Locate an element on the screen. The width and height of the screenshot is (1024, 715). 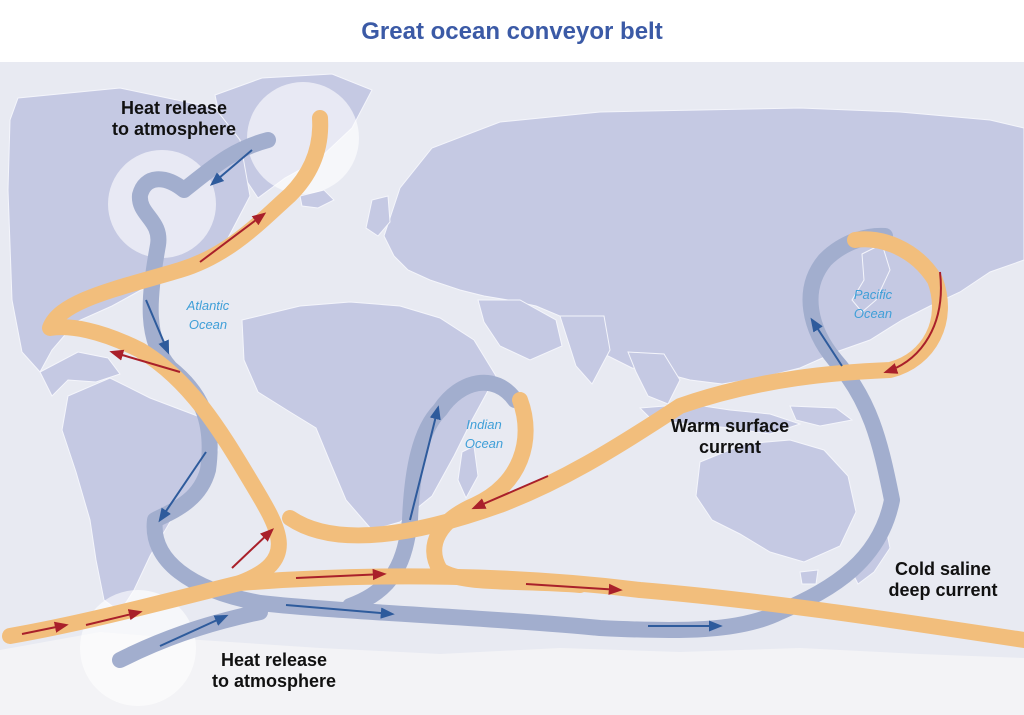
new-guinea is located at coordinates (821, 416).